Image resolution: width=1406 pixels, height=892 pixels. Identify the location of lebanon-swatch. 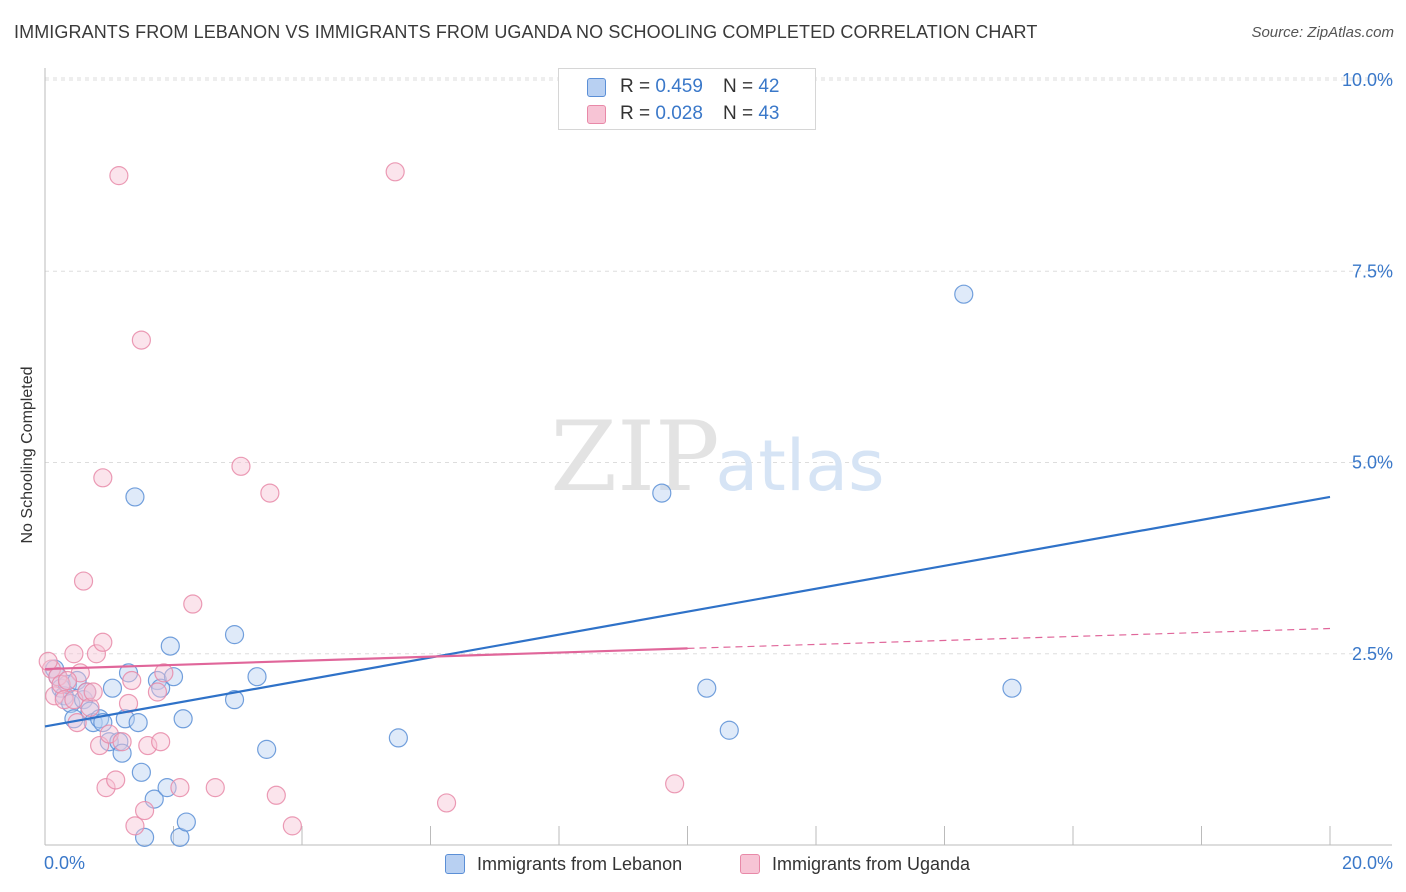
(596, 87).